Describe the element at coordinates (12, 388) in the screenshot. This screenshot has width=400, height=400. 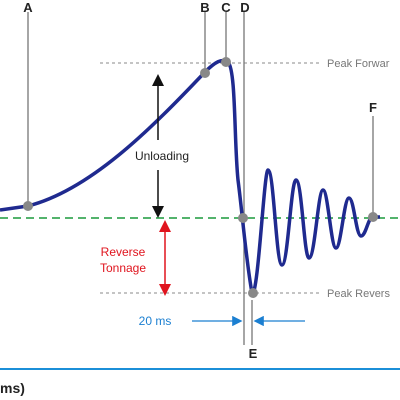
I see `footer-text: ms)` at that location.